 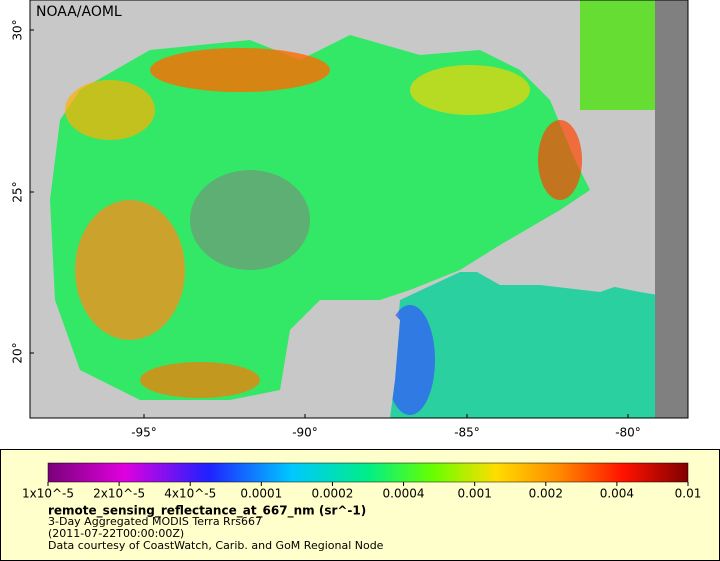 What do you see at coordinates (345, 359) in the screenshot?
I see `yucatan` at bounding box center [345, 359].